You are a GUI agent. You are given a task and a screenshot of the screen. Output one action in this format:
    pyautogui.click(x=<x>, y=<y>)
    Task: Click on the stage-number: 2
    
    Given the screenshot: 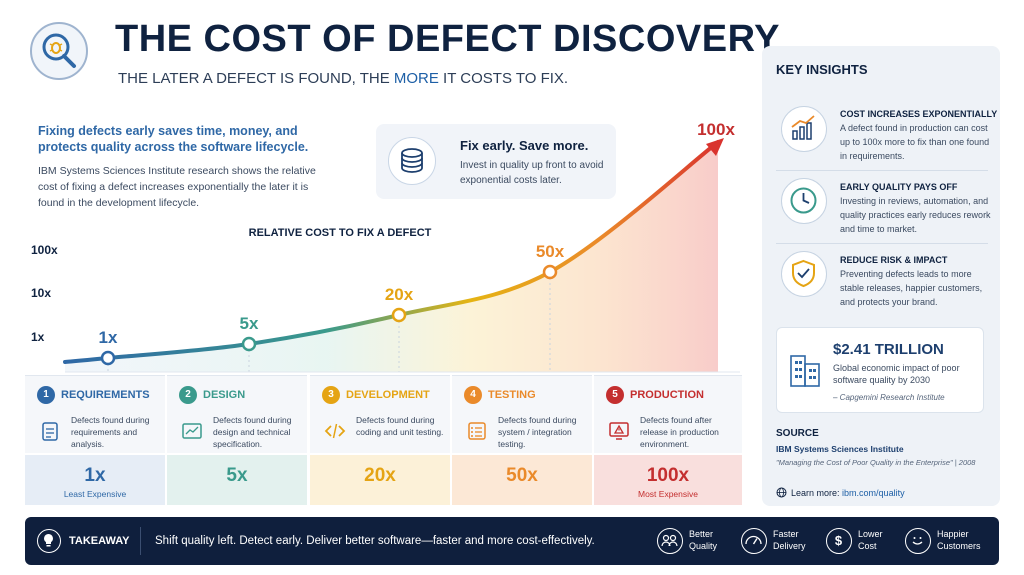 What is the action you would take?
    pyautogui.click(x=188, y=395)
    